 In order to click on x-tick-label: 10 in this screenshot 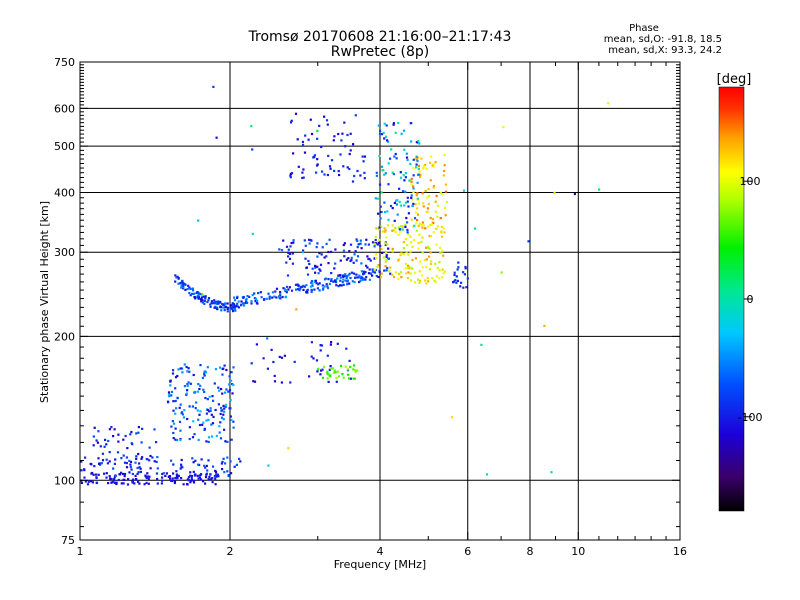, I will do `click(578, 551)`.